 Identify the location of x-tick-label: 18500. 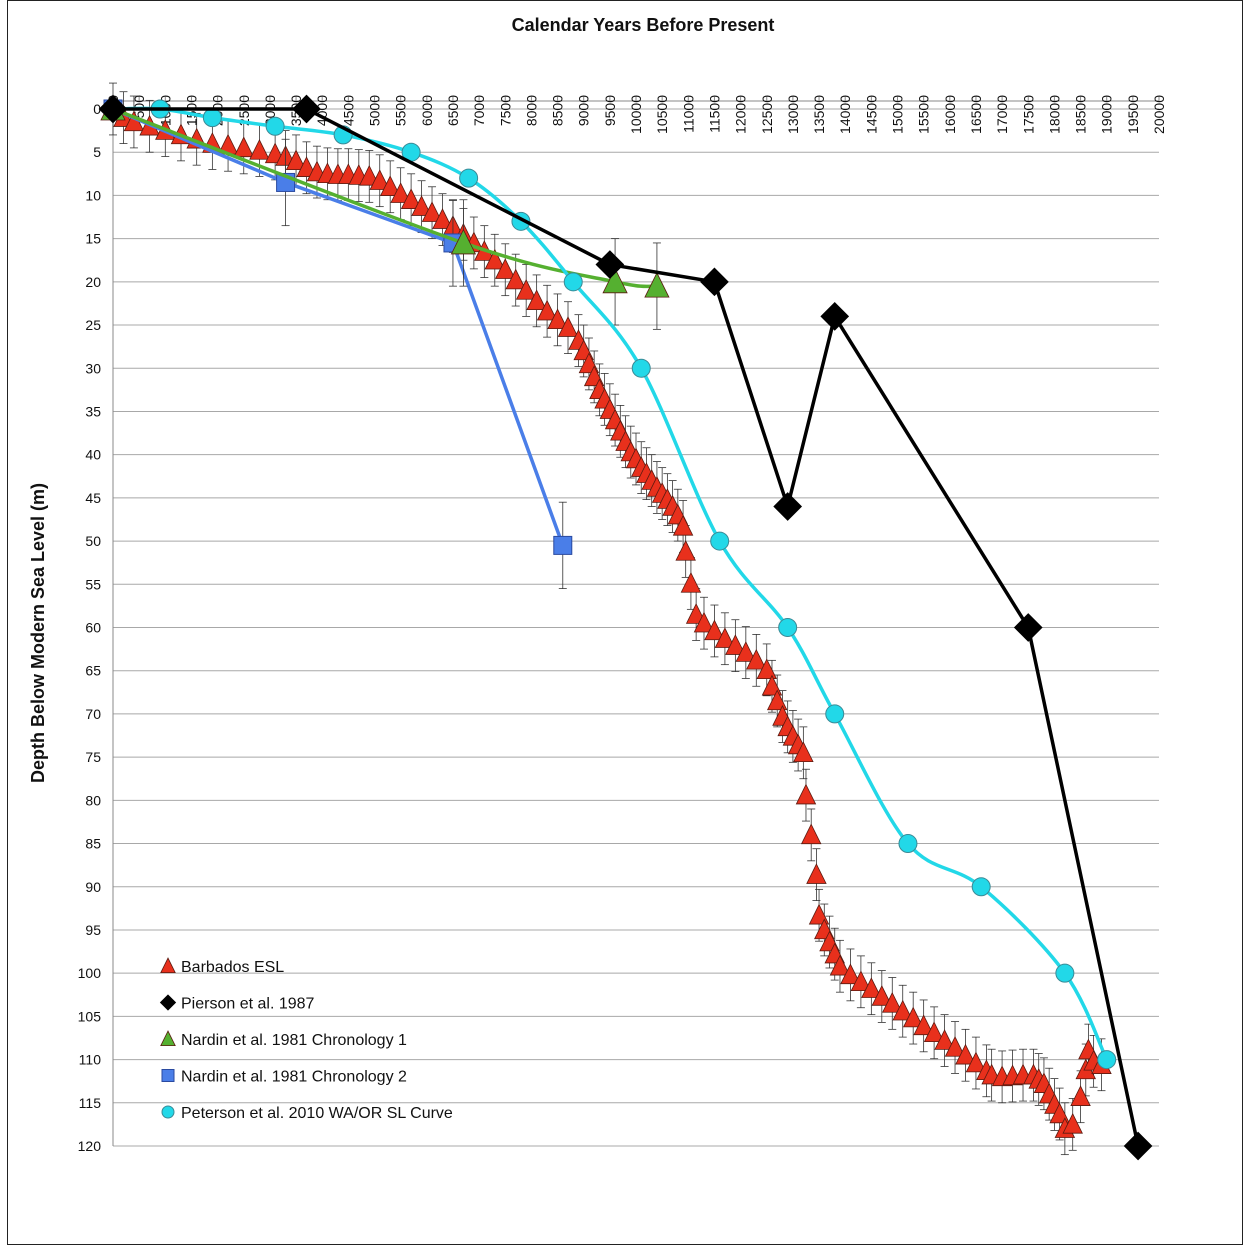
(1081, 114).